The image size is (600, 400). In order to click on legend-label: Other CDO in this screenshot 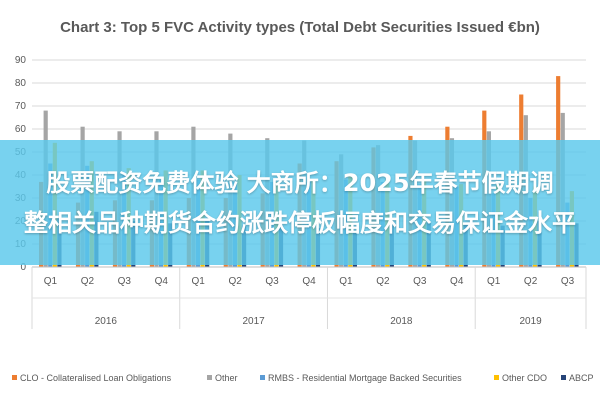, I will do `click(524, 378)`.